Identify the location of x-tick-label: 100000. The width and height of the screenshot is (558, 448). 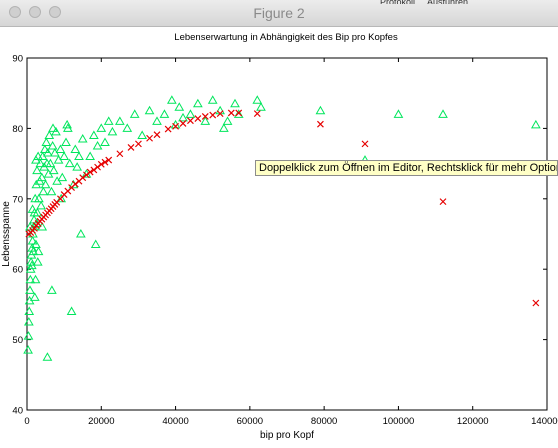
(399, 421).